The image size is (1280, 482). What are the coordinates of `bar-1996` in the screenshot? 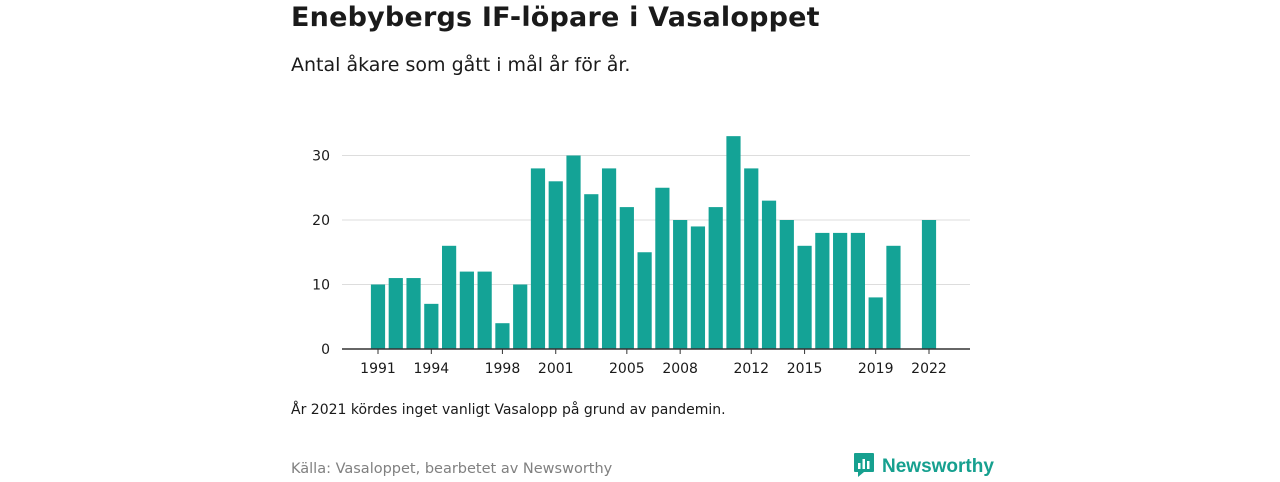 It's located at (466, 310).